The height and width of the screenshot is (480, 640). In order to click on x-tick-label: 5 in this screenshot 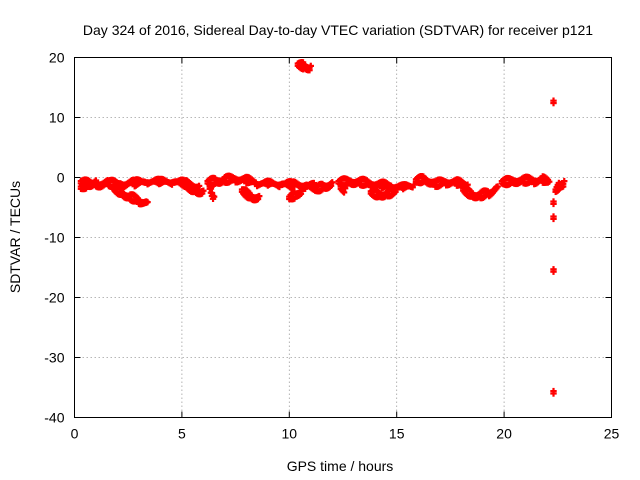, I will do `click(182, 434)`.